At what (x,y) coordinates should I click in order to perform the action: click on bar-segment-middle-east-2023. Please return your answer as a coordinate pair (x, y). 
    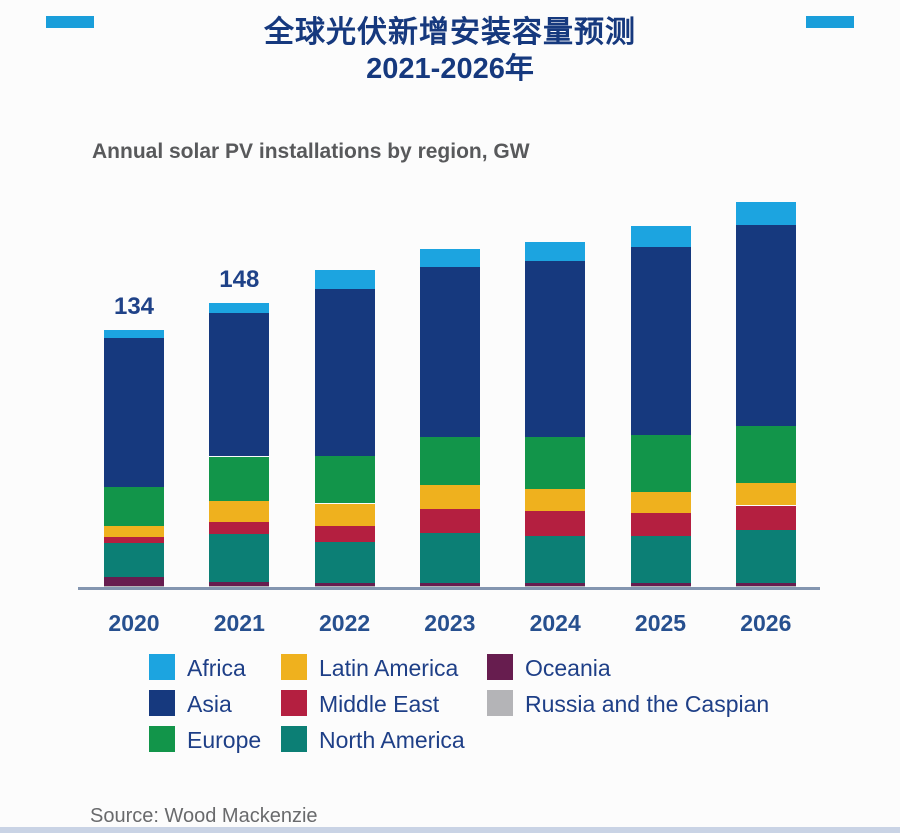
    Looking at the image, I should click on (449, 521).